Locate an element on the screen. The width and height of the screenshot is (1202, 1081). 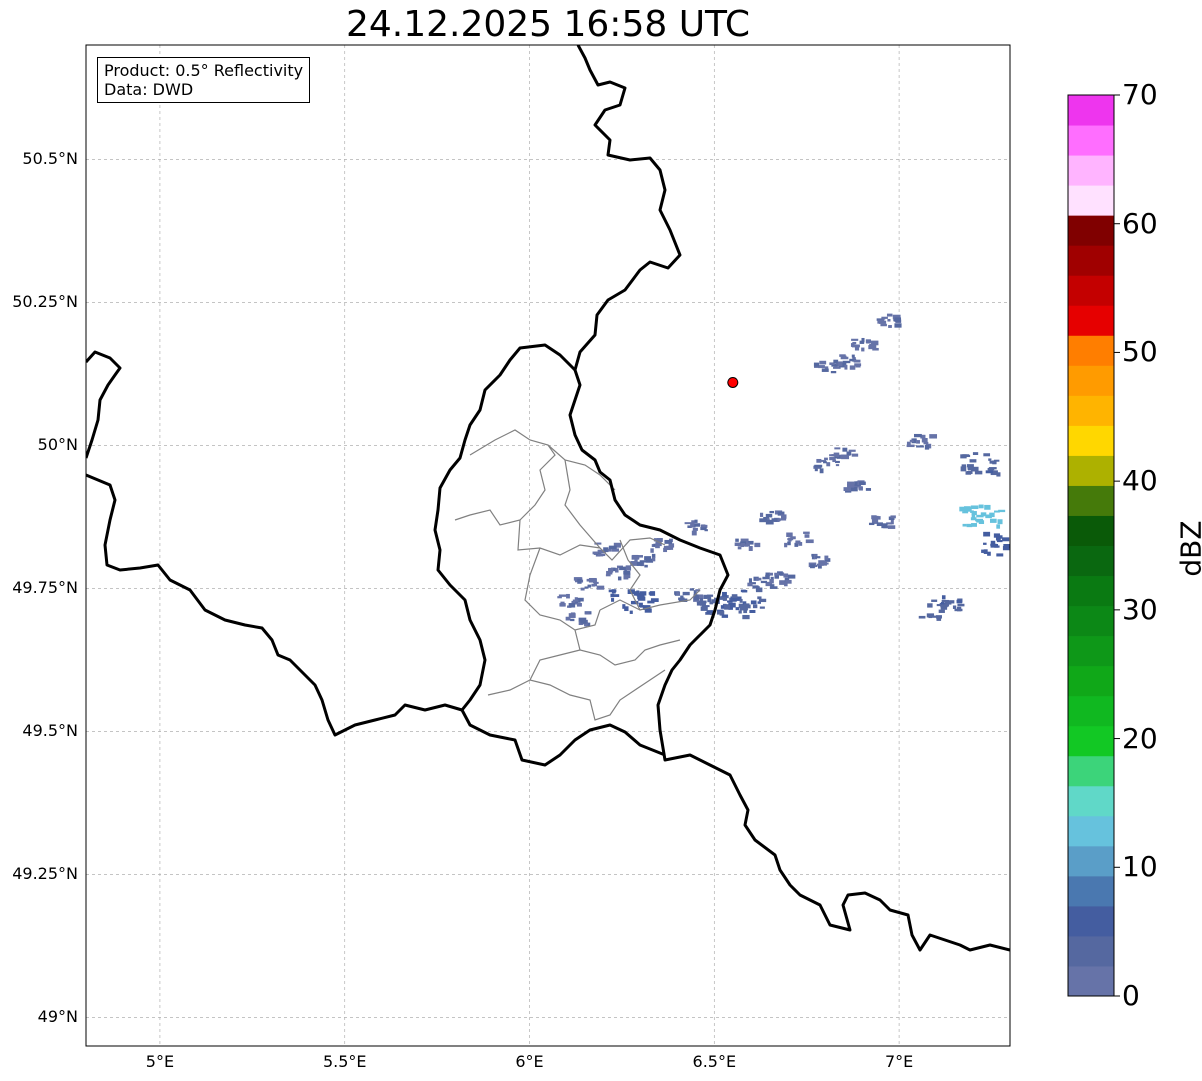
country-border is located at coordinates (104, 404).